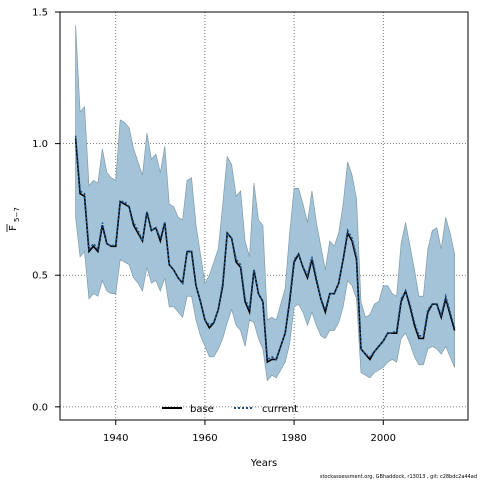 This screenshot has height=480, width=480. I want to click on y-tick-label: 0.0, so click(40, 407).